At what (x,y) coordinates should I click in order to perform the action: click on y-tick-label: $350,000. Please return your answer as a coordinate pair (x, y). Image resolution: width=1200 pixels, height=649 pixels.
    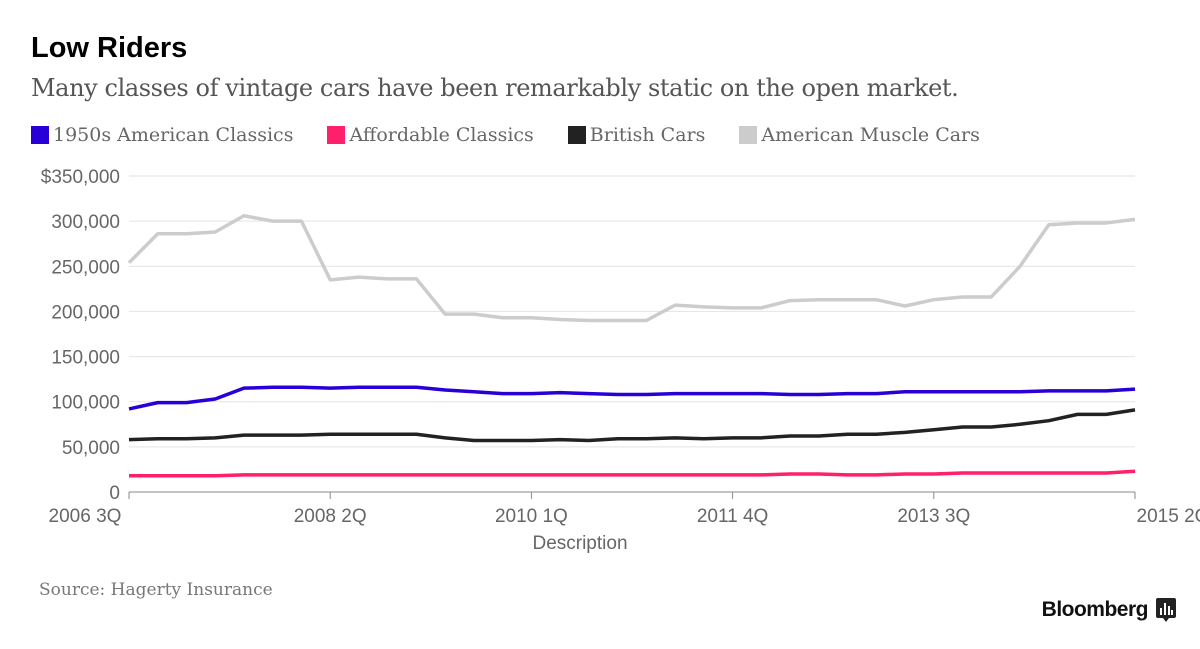
    Looking at the image, I should click on (80, 177).